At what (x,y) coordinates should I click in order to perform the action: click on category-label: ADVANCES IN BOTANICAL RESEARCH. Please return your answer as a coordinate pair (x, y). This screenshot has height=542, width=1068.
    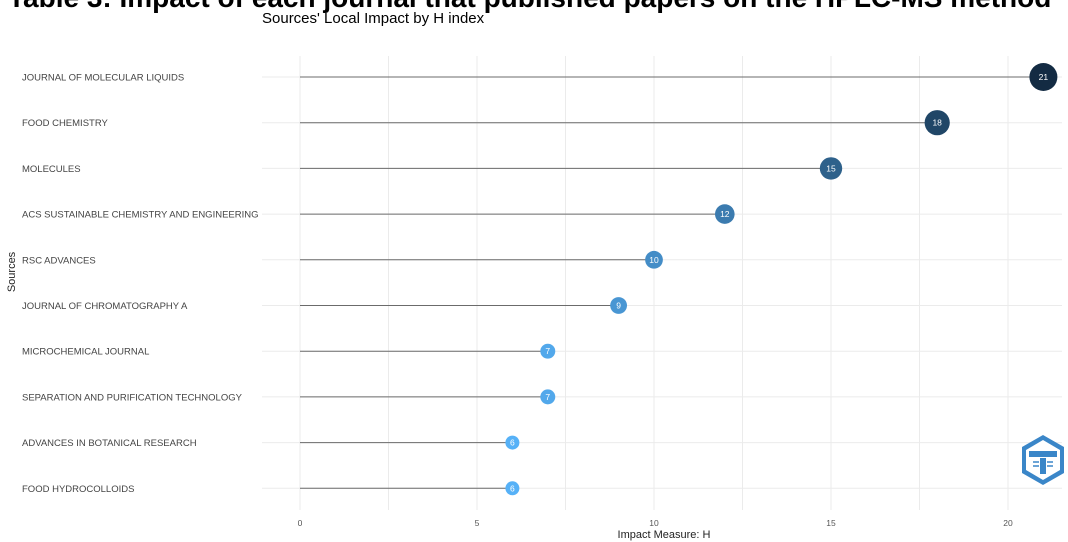
    Looking at the image, I should click on (109, 443).